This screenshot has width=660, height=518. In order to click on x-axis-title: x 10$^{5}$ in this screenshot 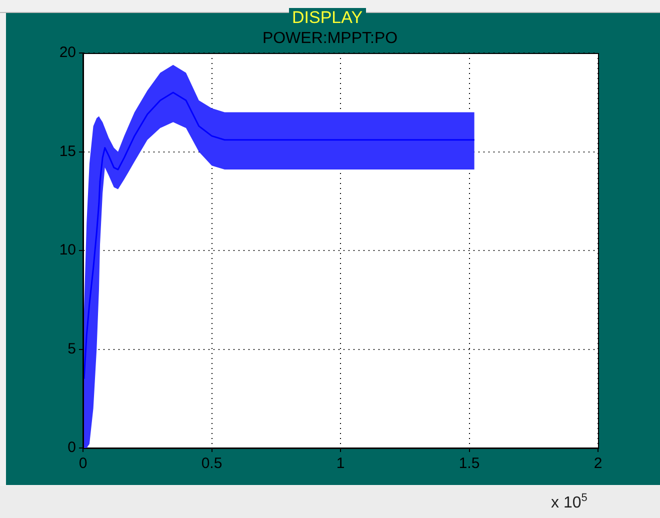, I will do `click(569, 502)`.